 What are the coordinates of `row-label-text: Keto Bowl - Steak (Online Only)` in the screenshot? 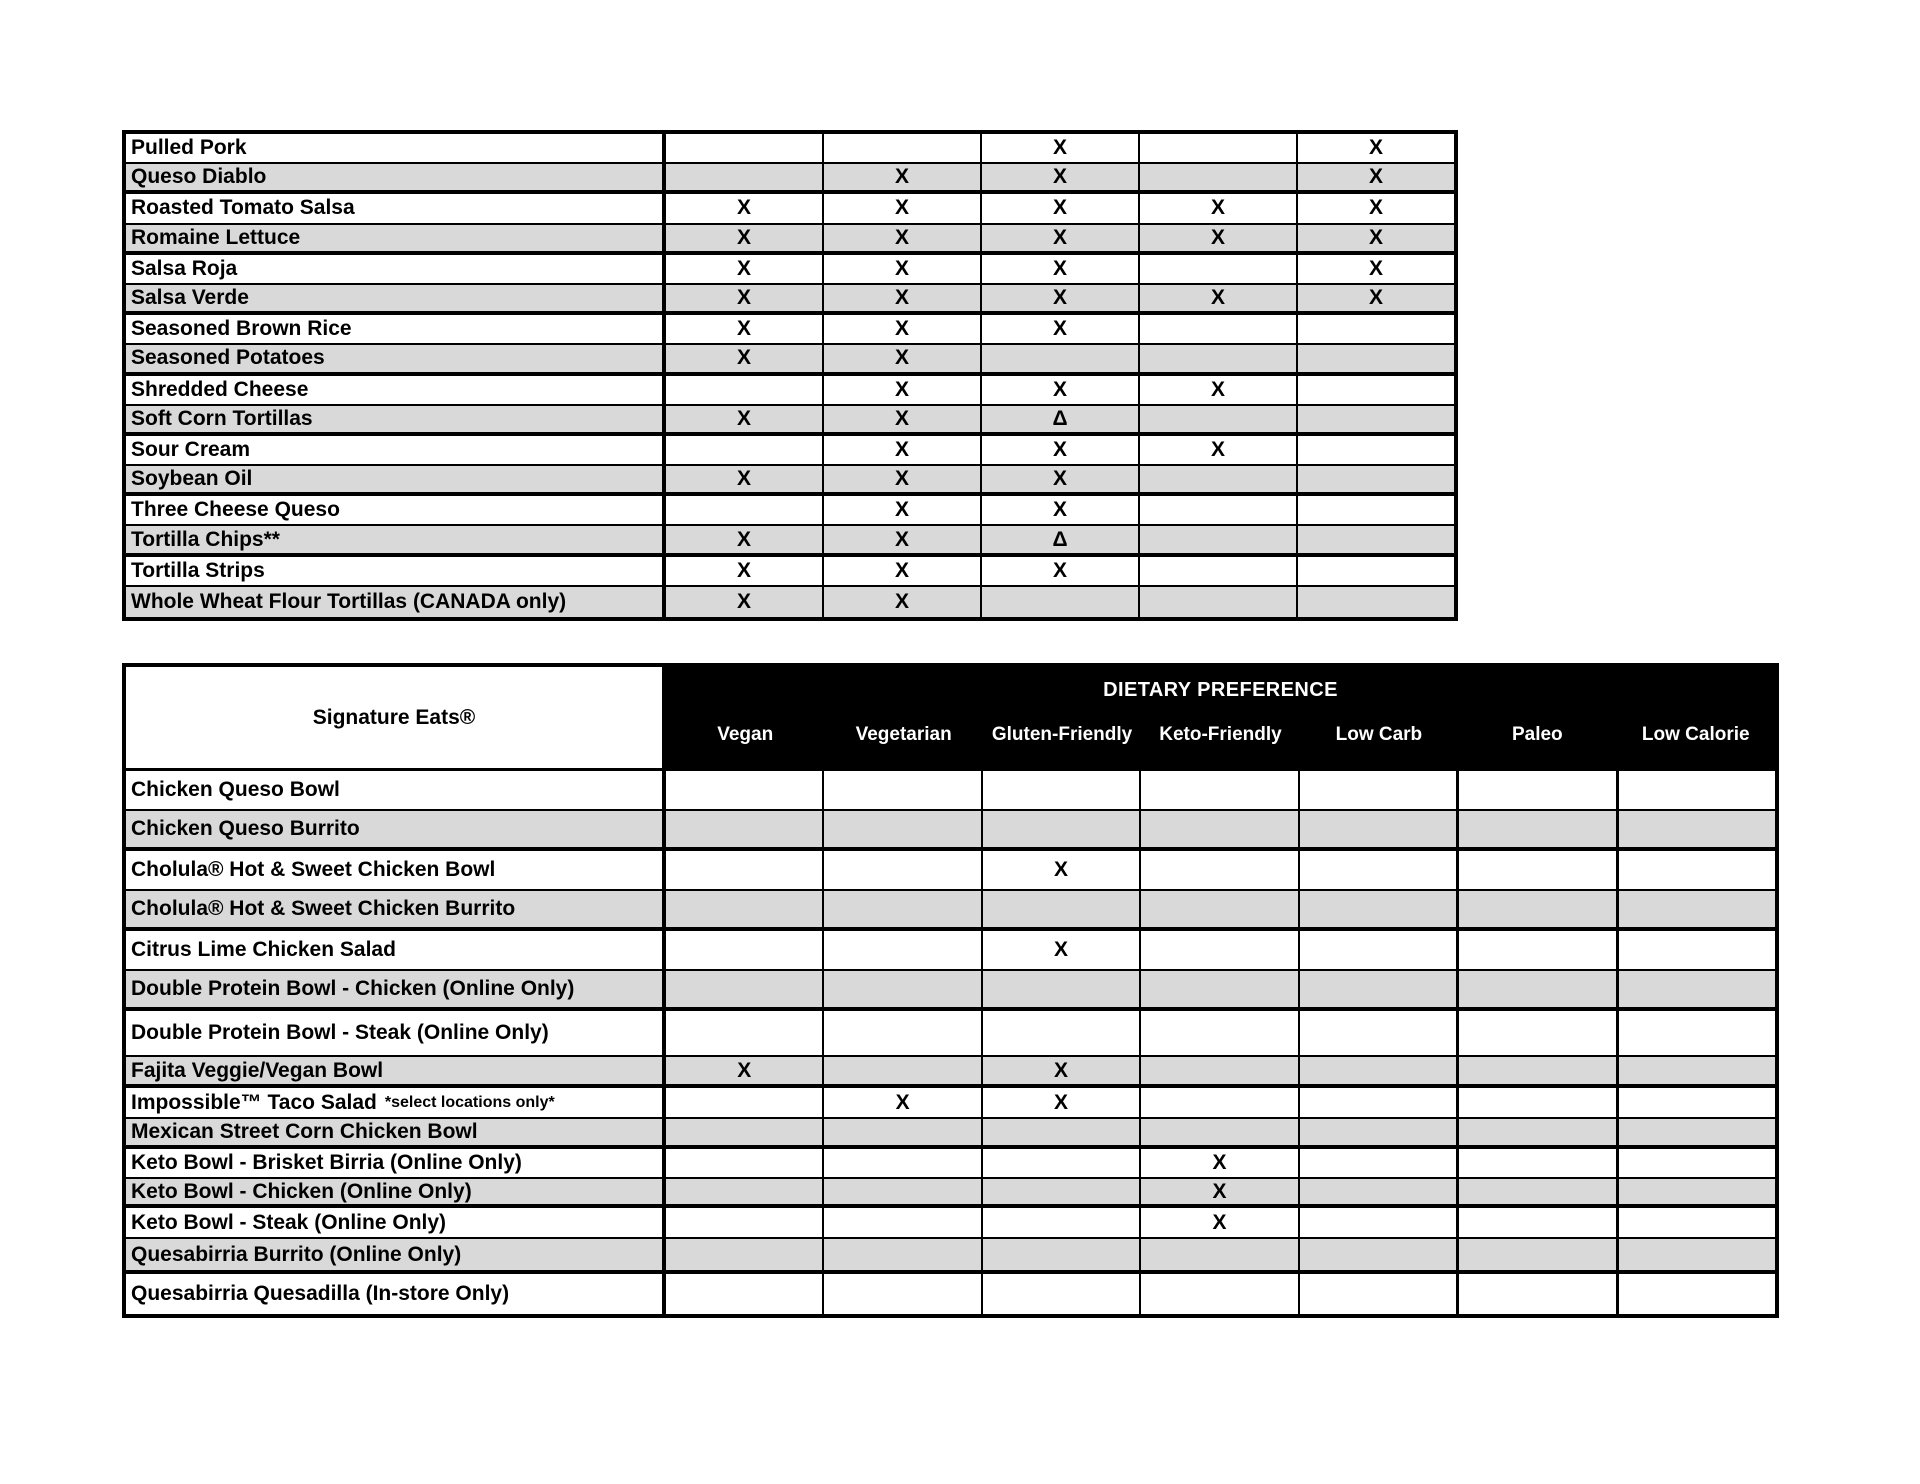 It's located at (289, 1222).